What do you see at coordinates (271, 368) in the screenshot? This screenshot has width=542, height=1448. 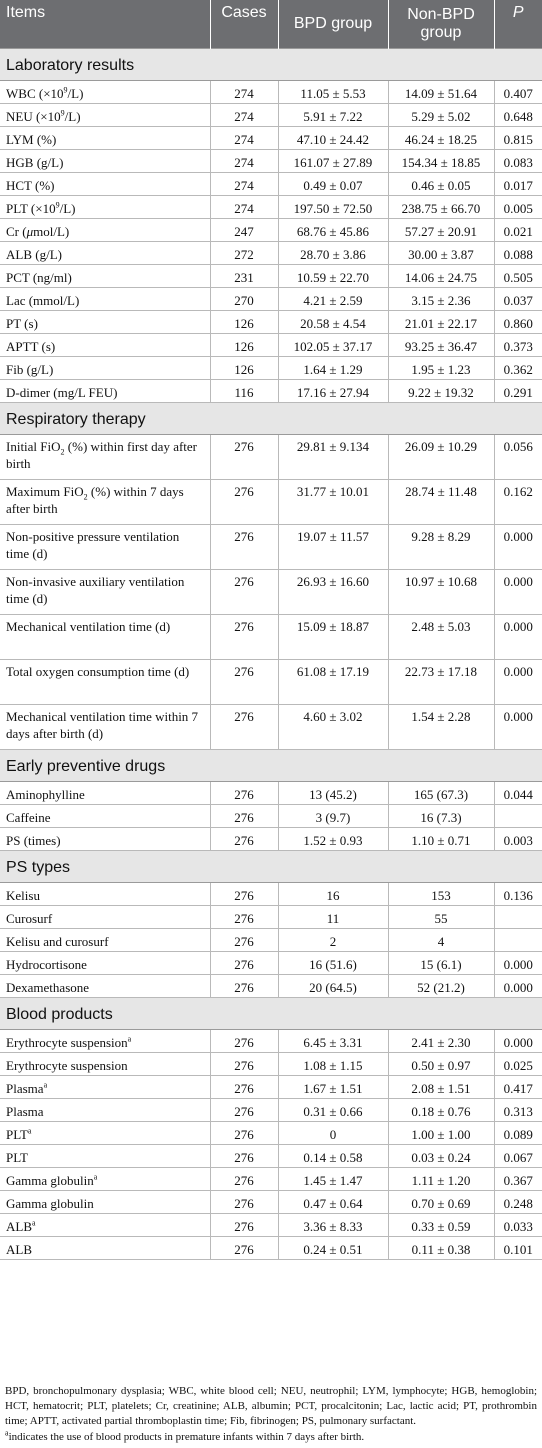 I see `table-row: Fib (g/L) 126 1.64 ± 1.29 1.95 ± 1.23 0.362` at bounding box center [271, 368].